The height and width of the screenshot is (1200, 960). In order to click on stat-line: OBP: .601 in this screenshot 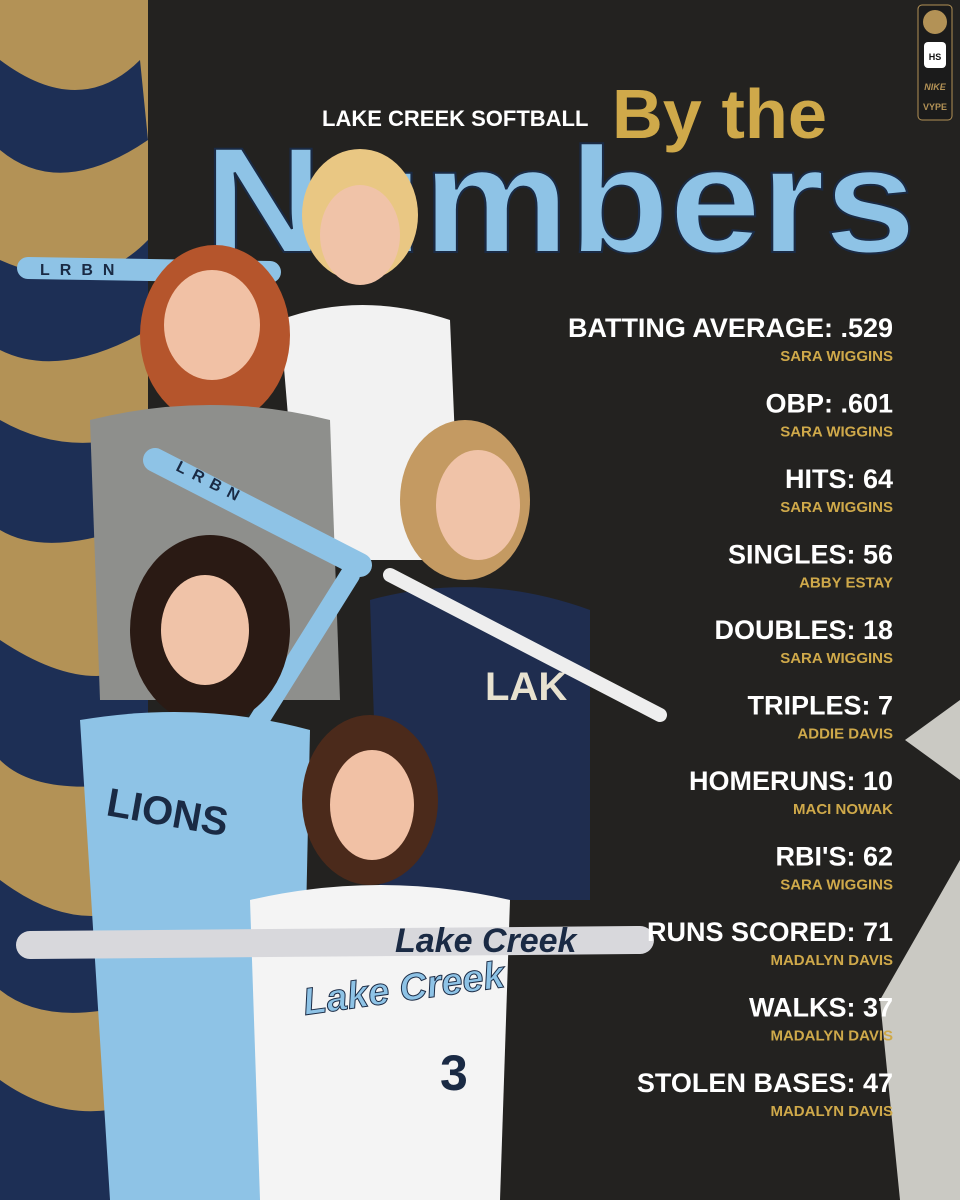, I will do `click(829, 404)`.